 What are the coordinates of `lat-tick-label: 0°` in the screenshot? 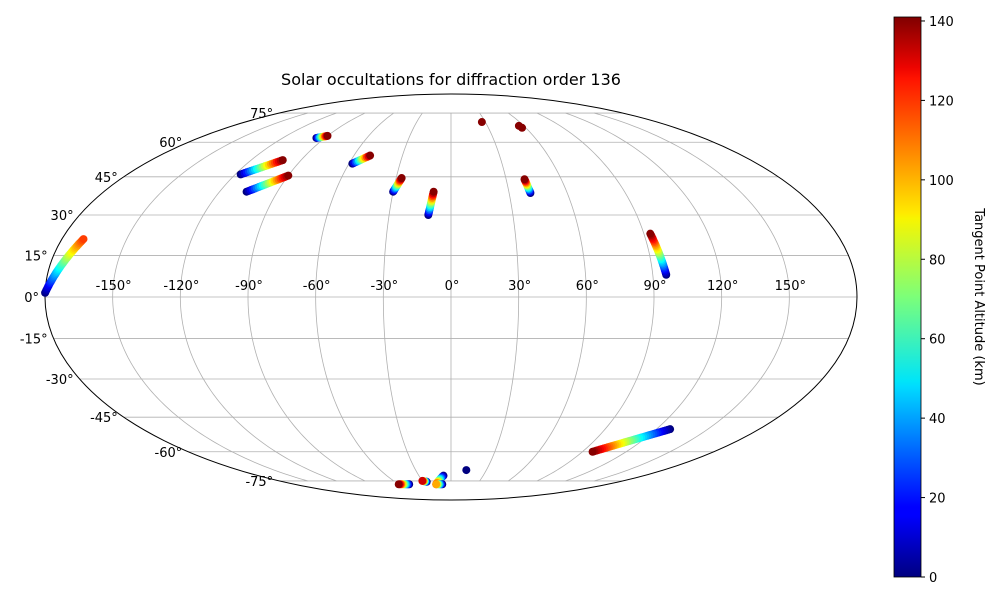 It's located at (31, 298).